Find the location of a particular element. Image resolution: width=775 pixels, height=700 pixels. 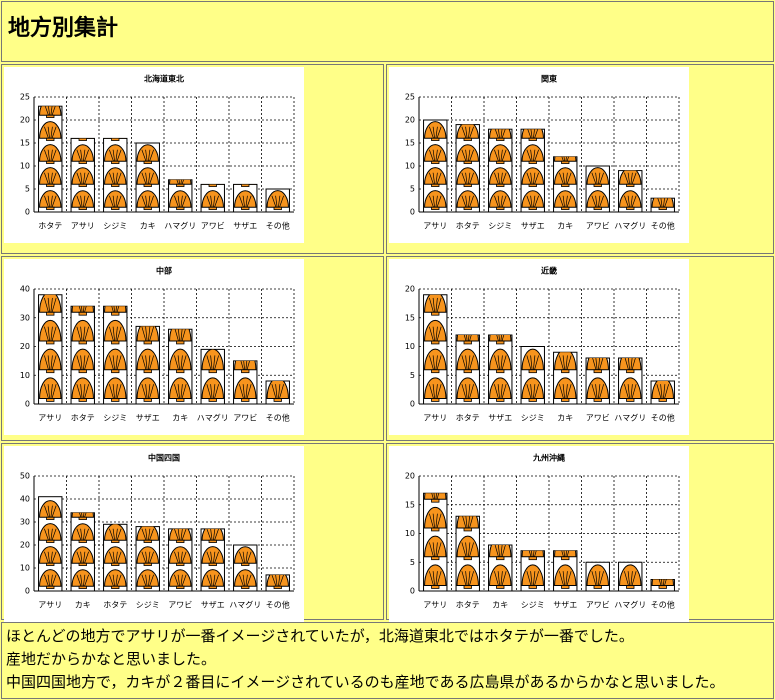

chart-cell: 近畿 0 5 10 15 20 アサリ ホタテ サザエ シジミ カキ アワビ ハマグリ その他 is located at coordinates (580, 348).